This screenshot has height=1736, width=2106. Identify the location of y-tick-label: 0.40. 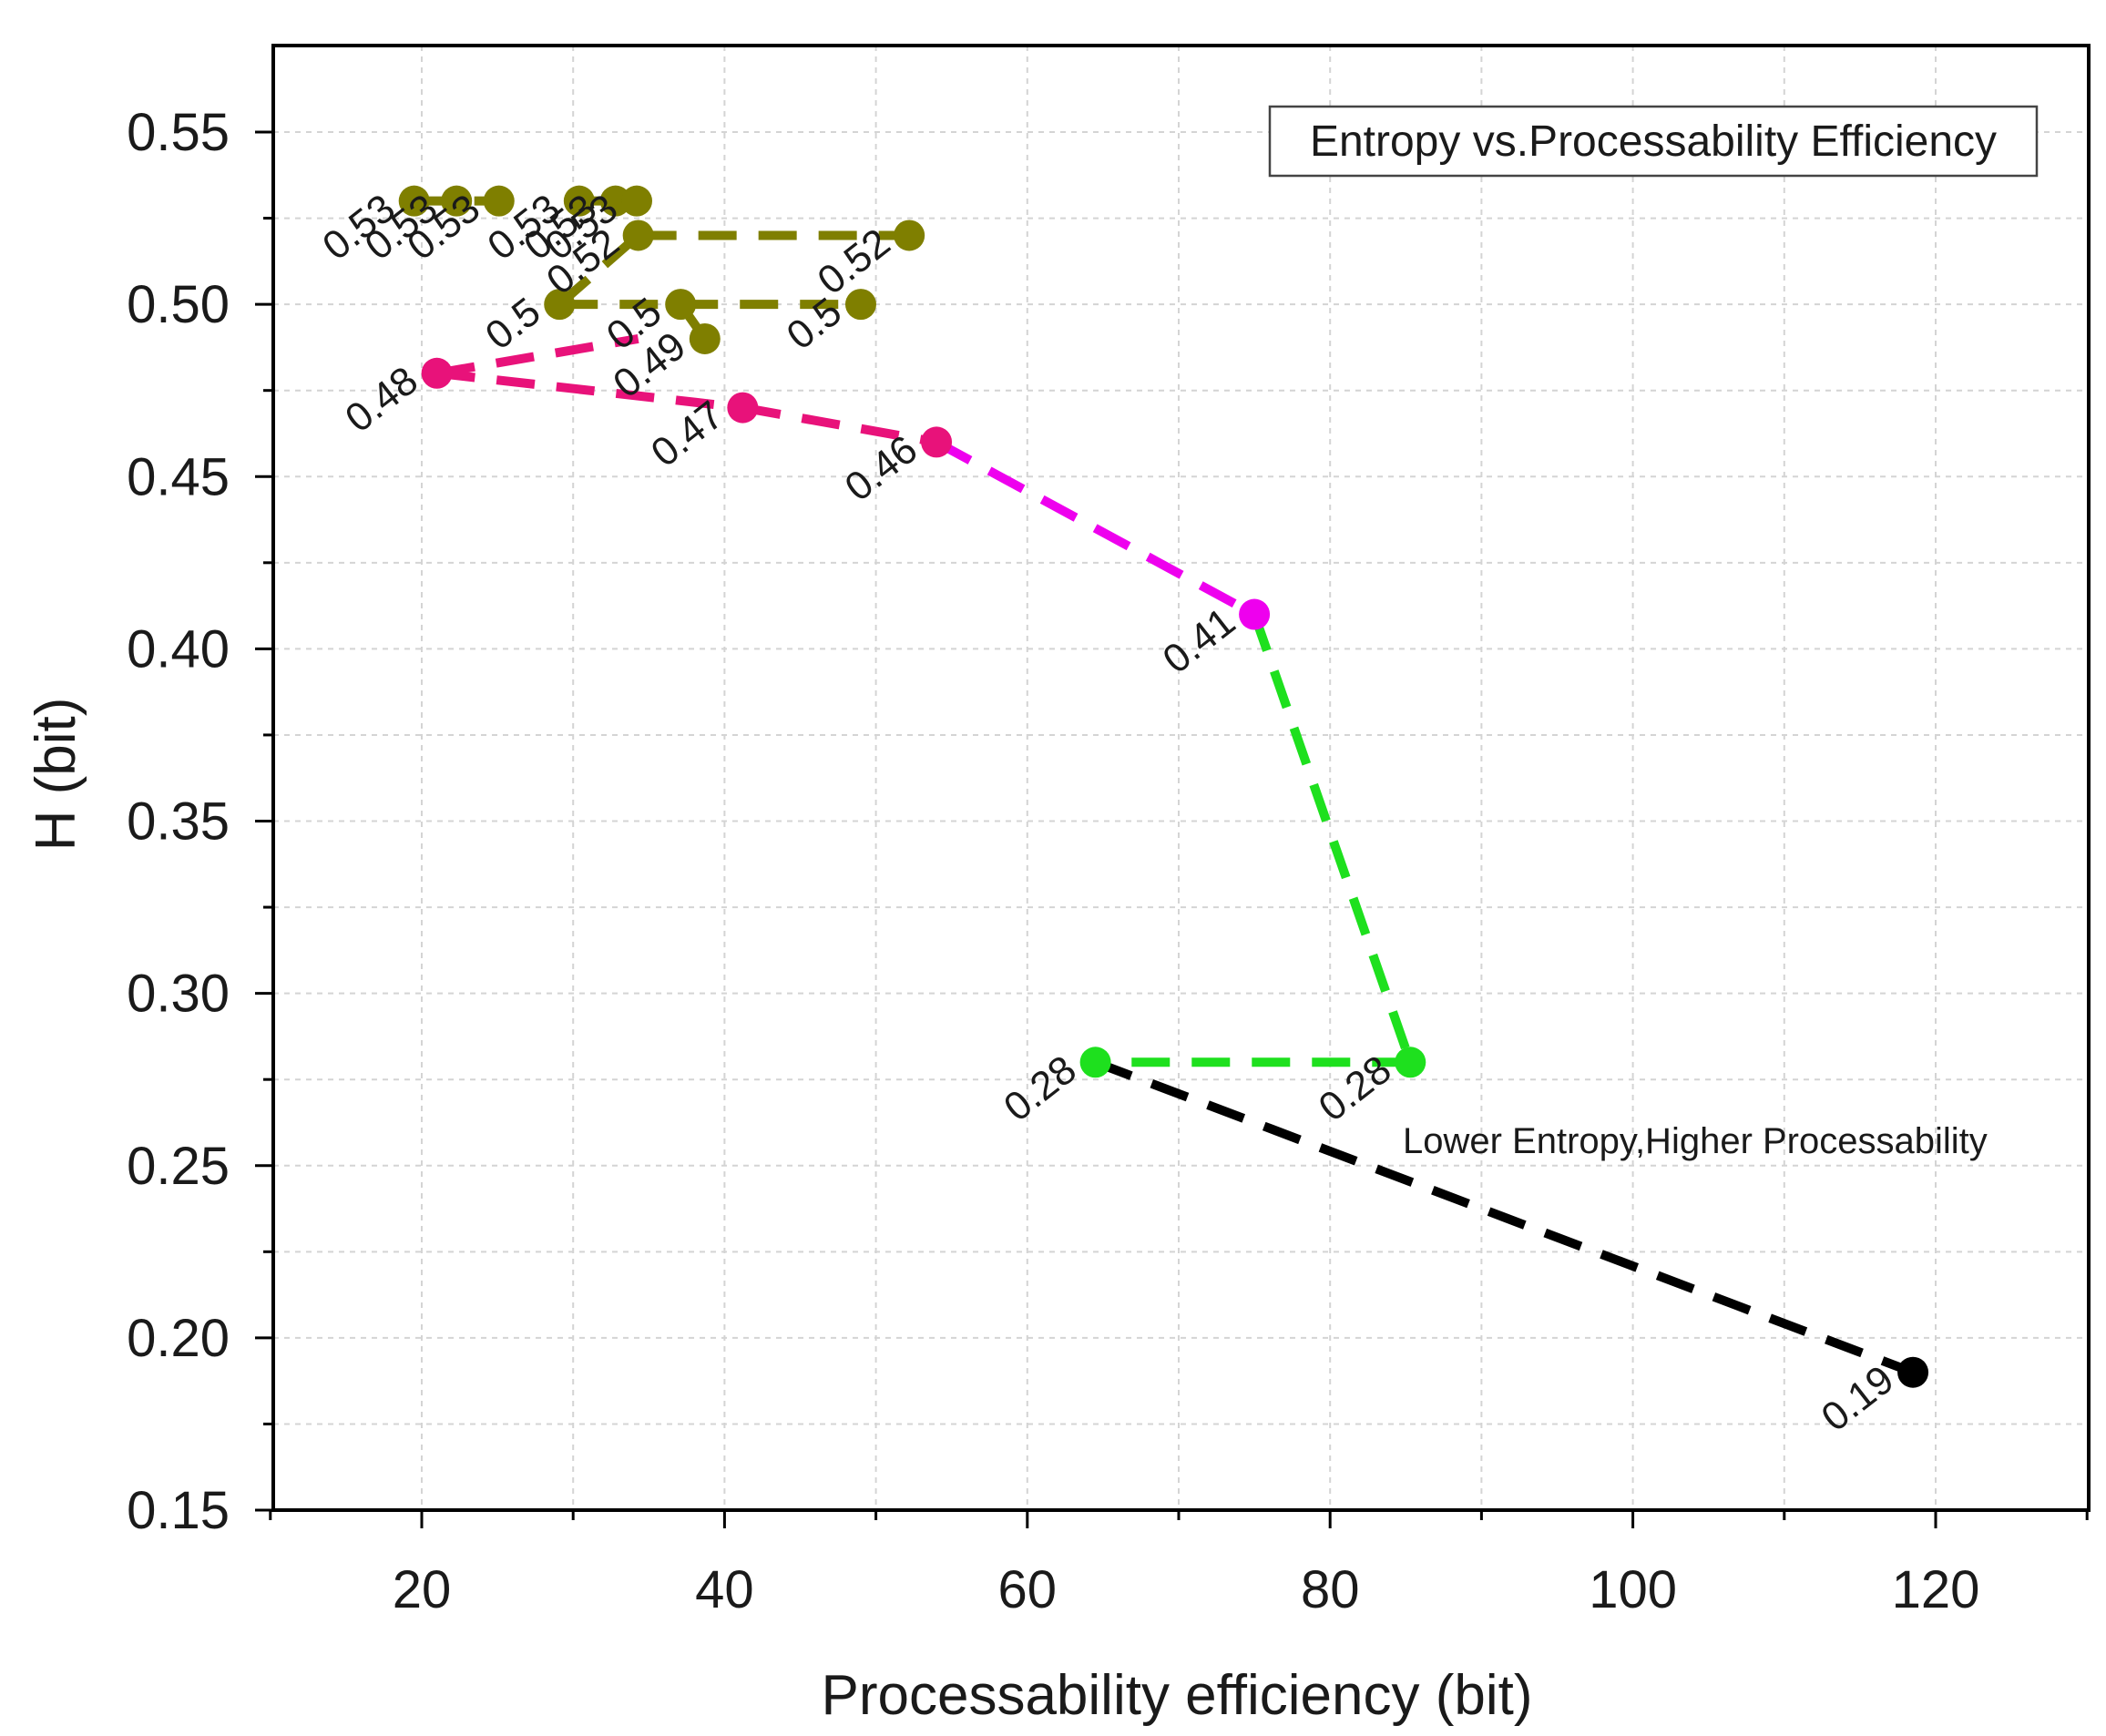
(178, 649).